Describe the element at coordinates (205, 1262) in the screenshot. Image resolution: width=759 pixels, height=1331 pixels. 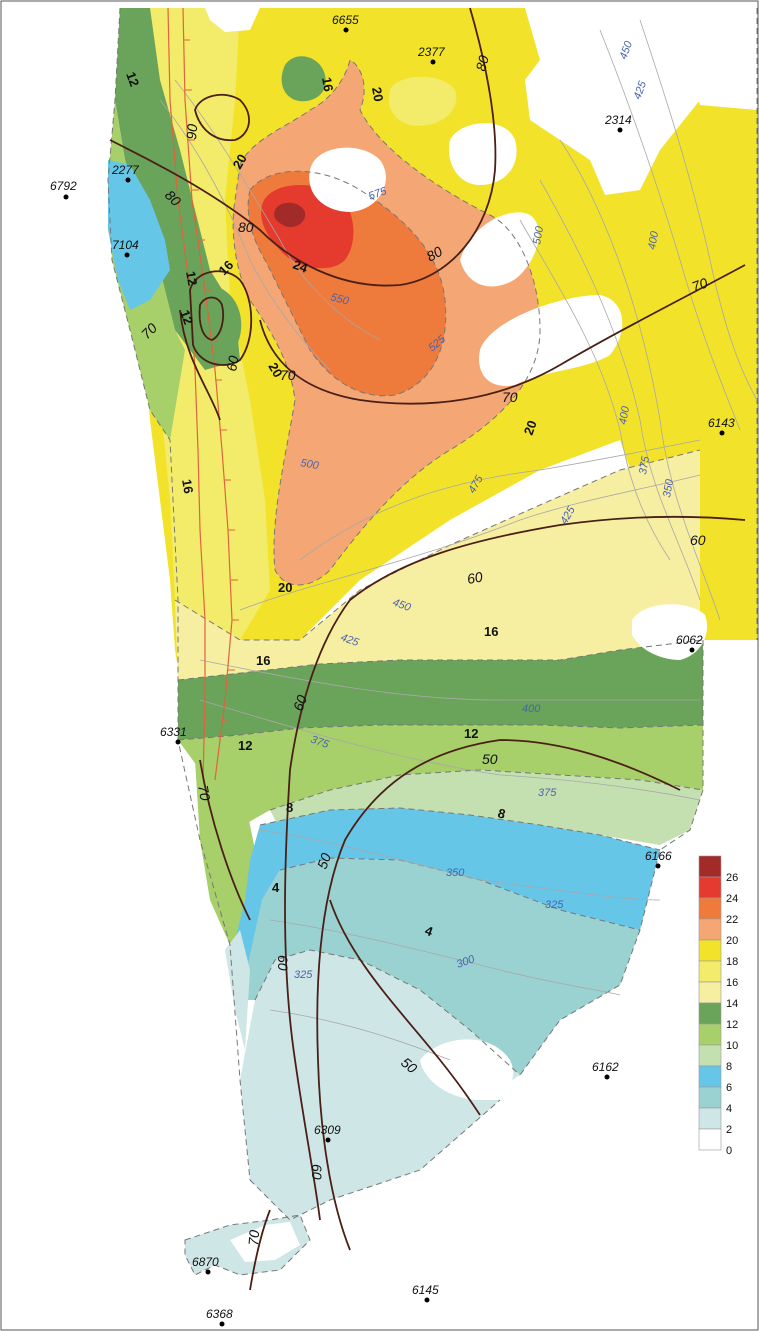
I see `well-label: 6870` at that location.